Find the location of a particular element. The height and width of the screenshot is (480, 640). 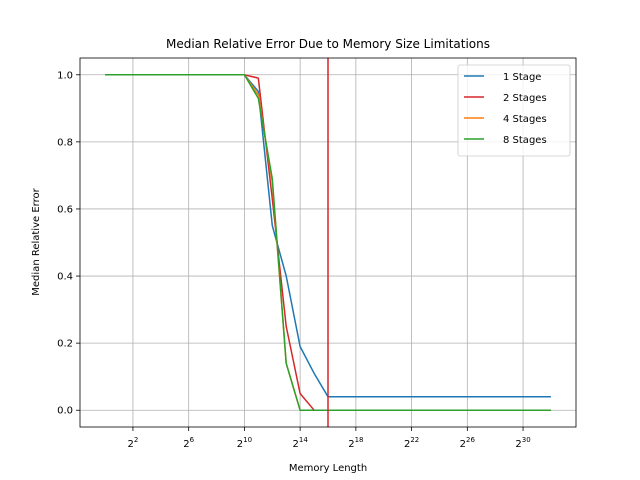

x-tick-exponent: 22 is located at coordinates (414, 440).